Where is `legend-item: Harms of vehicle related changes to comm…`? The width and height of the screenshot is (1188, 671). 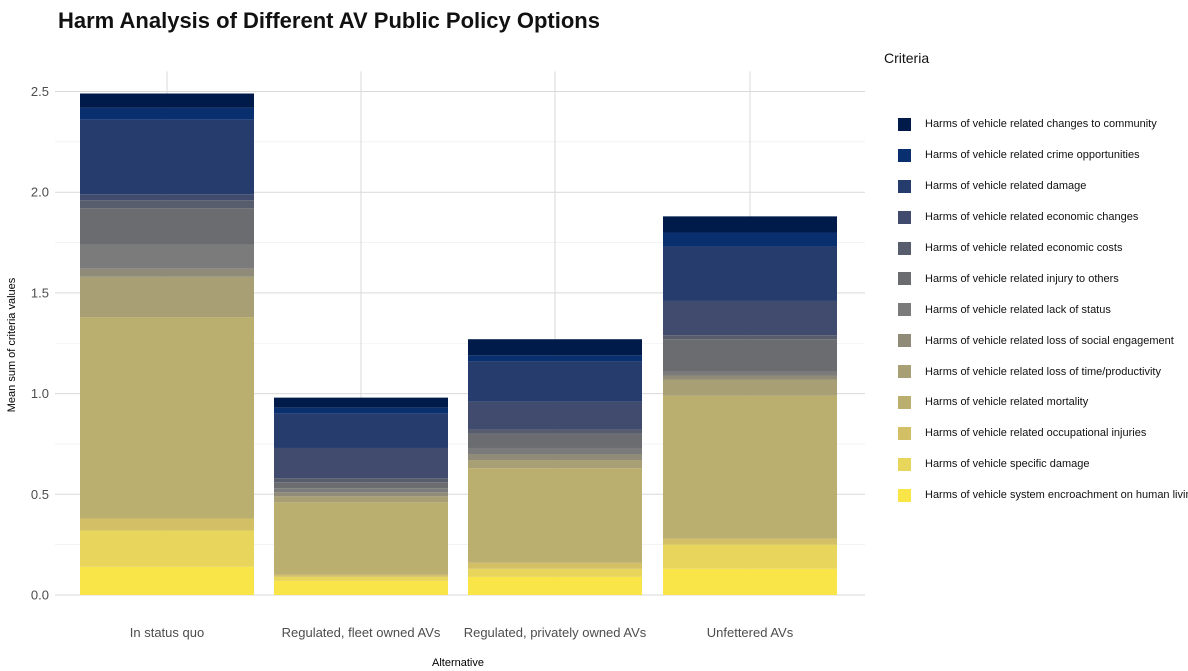 legend-item: Harms of vehicle related changes to comm… is located at coordinates (1034, 124).